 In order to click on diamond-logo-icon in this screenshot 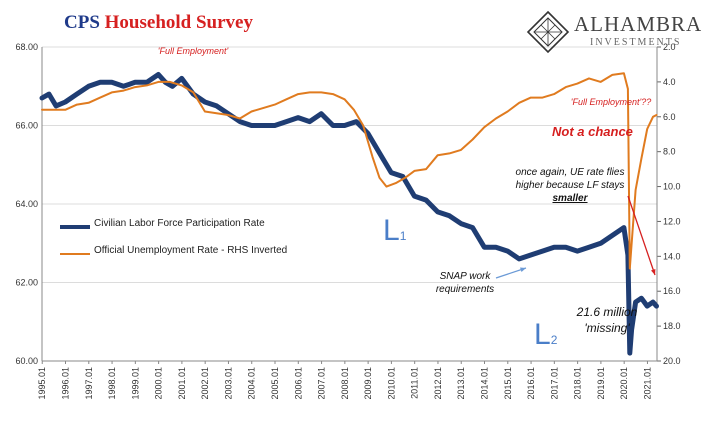, I will do `click(548, 32)`.